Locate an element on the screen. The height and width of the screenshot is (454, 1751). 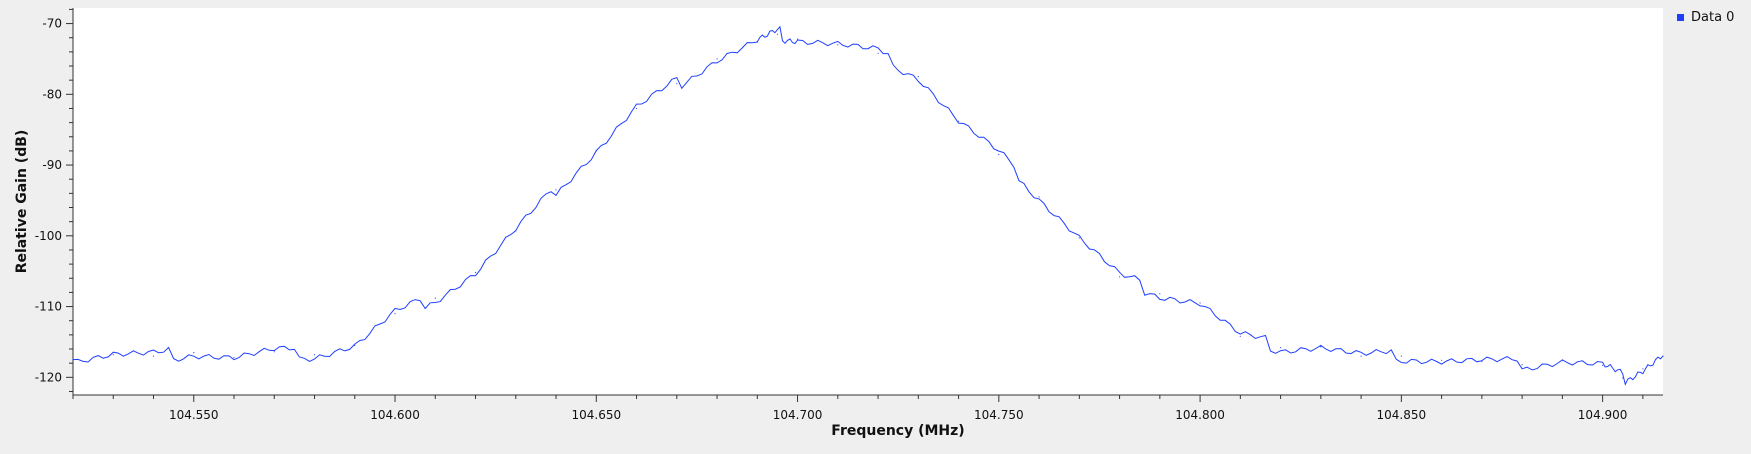
y-tick-label: -100 is located at coordinates (48, 236).